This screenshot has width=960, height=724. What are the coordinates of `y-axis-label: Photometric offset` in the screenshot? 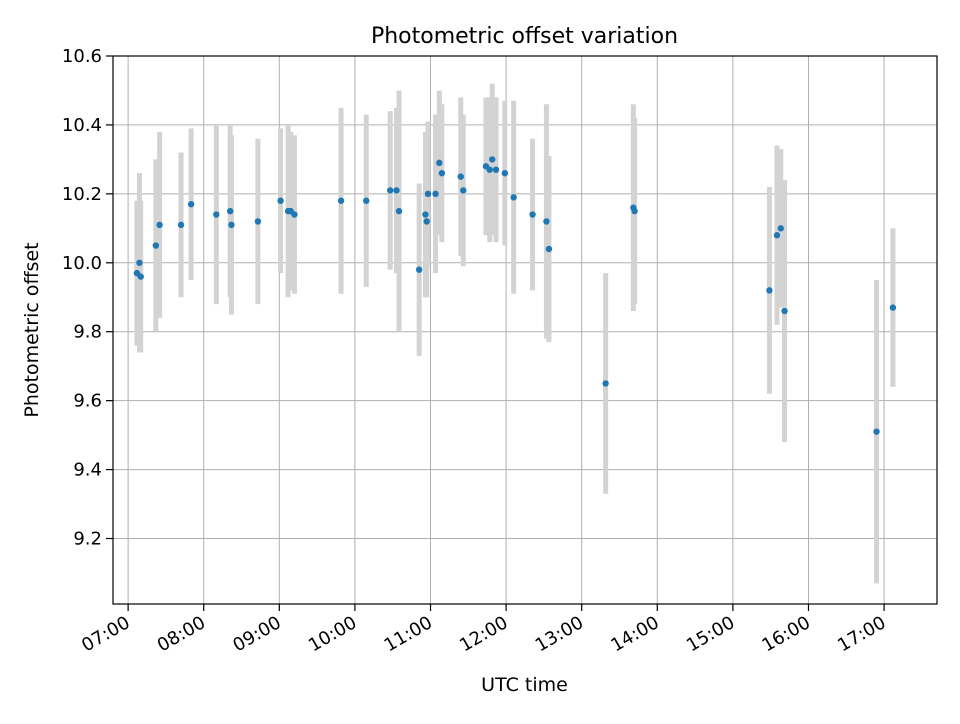 It's located at (32, 329).